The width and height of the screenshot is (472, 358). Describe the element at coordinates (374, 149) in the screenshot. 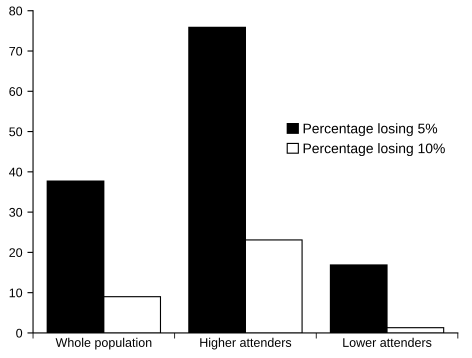

I see `legend-label: Percentage losing 10%` at that location.